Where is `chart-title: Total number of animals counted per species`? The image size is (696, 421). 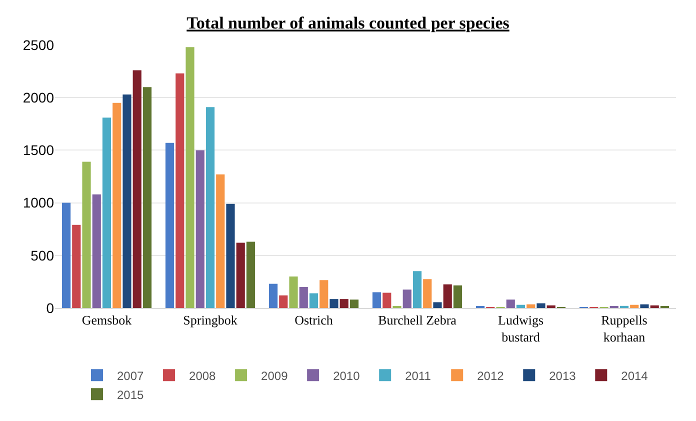
chart-title: Total number of animals counted per species is located at coordinates (348, 23).